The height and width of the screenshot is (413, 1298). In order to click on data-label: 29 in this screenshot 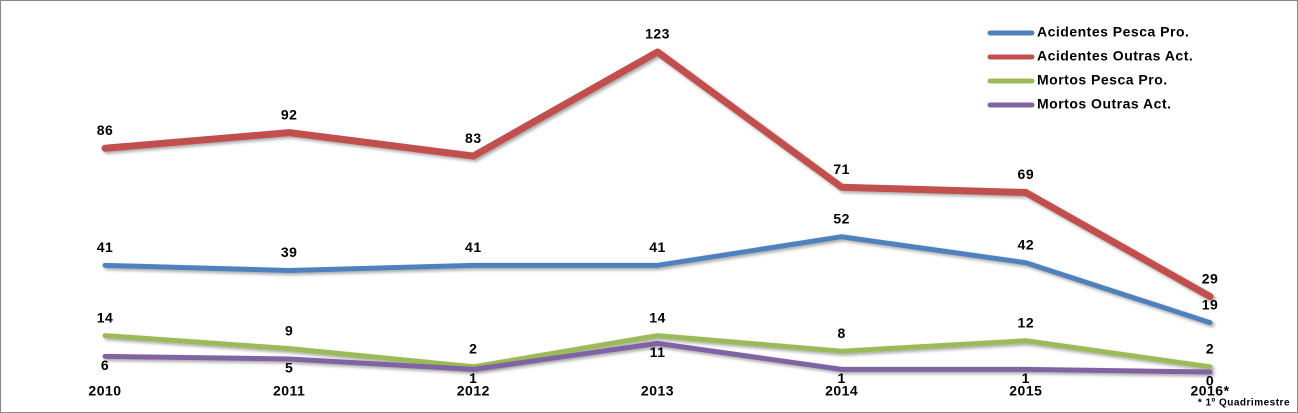, I will do `click(1210, 278)`.